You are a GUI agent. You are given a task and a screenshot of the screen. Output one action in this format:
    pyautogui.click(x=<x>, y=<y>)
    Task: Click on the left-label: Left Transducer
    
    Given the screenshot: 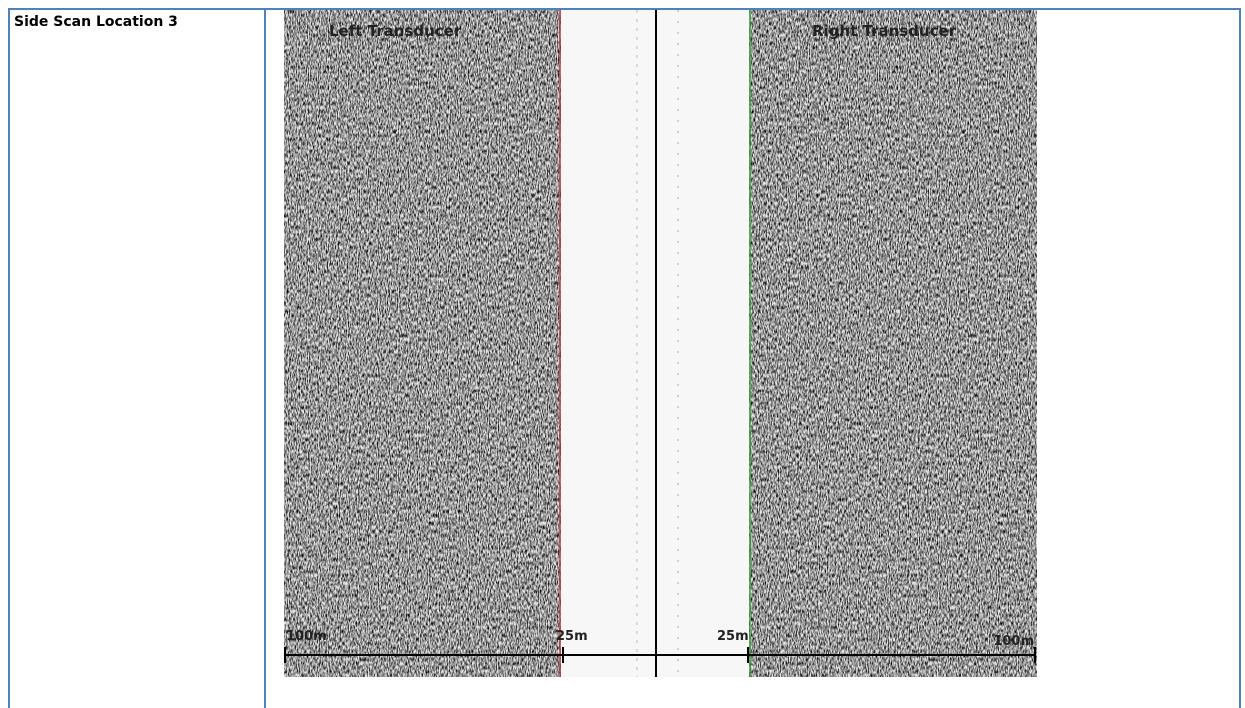 What is the action you would take?
    pyautogui.click(x=395, y=31)
    